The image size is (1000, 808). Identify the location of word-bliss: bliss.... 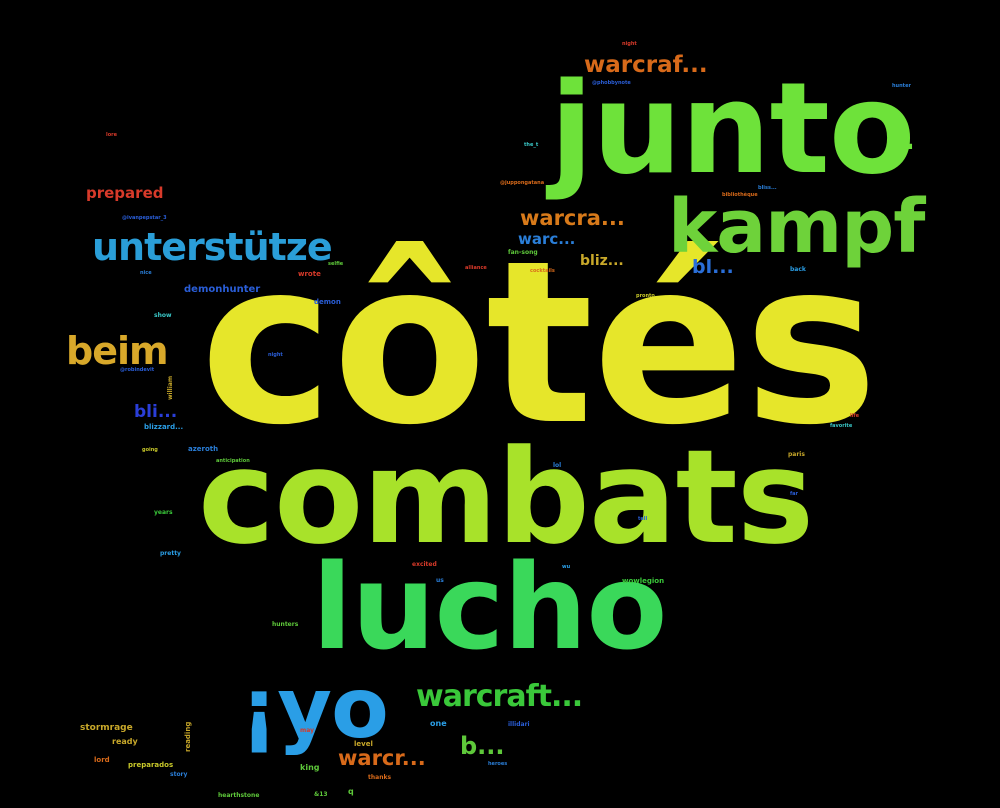
(767, 188).